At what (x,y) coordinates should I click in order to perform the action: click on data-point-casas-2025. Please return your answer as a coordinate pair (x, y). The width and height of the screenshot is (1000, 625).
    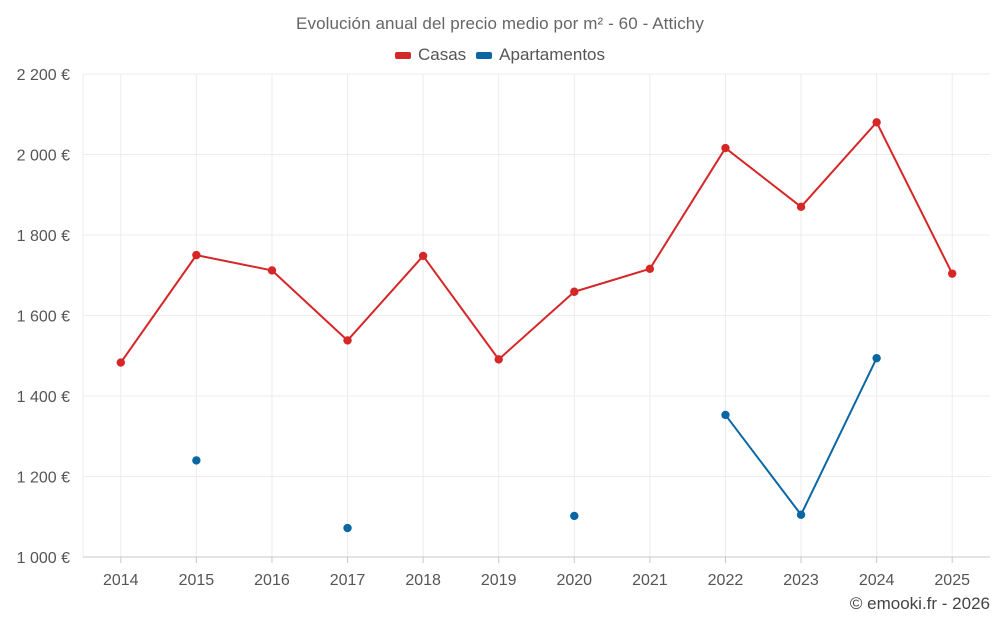
    Looking at the image, I should click on (952, 273).